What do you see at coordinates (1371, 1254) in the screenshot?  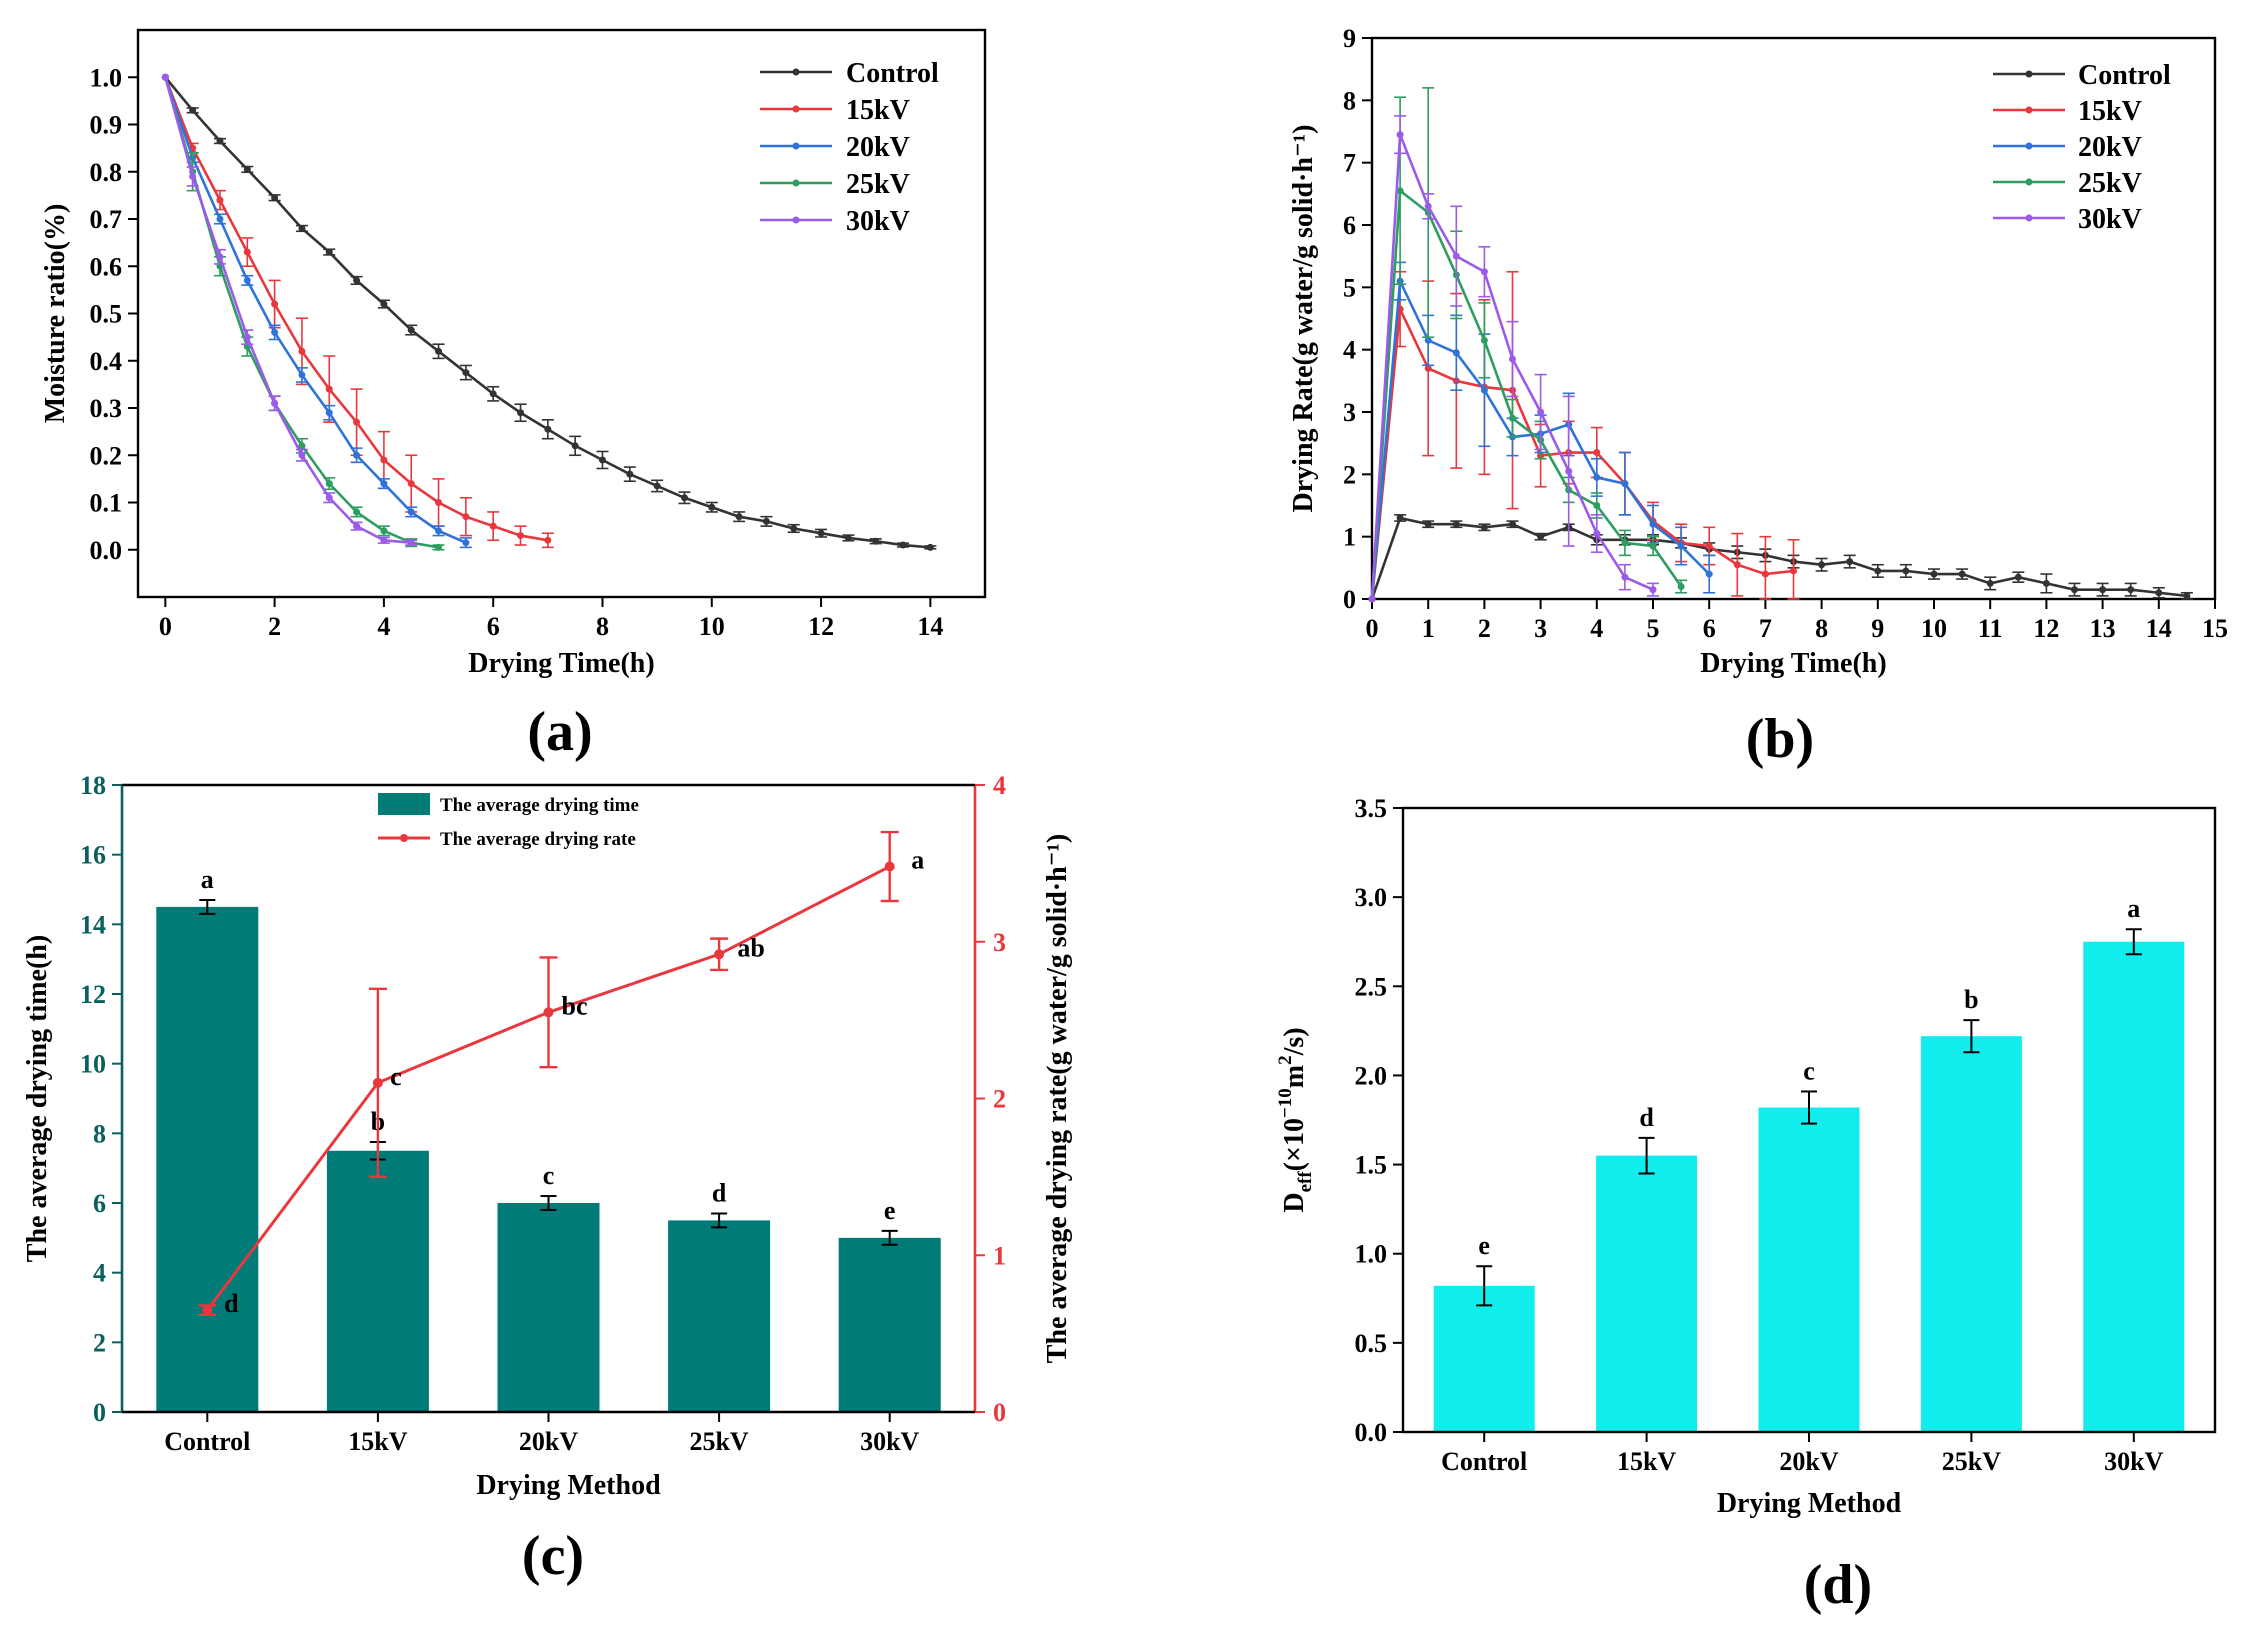 I see `y-tick-label-d: 1.0` at bounding box center [1371, 1254].